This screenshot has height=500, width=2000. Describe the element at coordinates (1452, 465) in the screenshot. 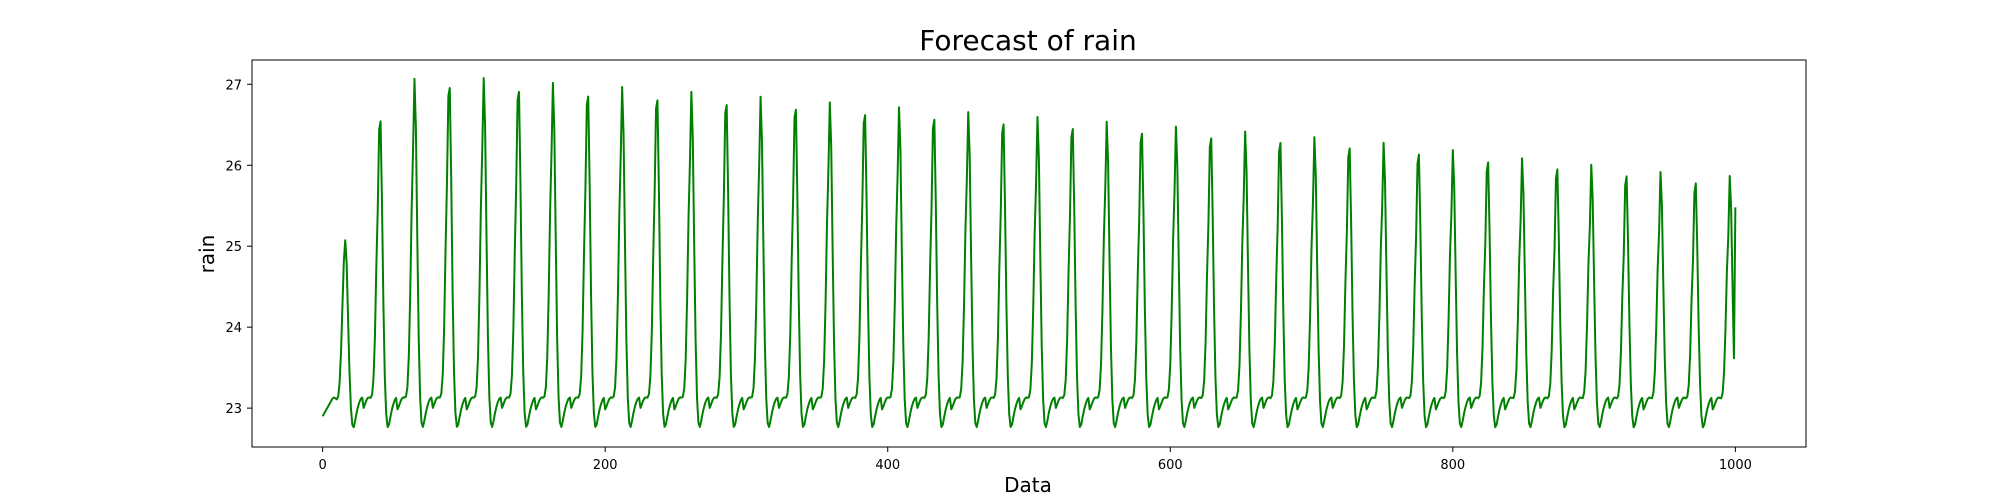

I see `x-tick-label: 800` at that location.